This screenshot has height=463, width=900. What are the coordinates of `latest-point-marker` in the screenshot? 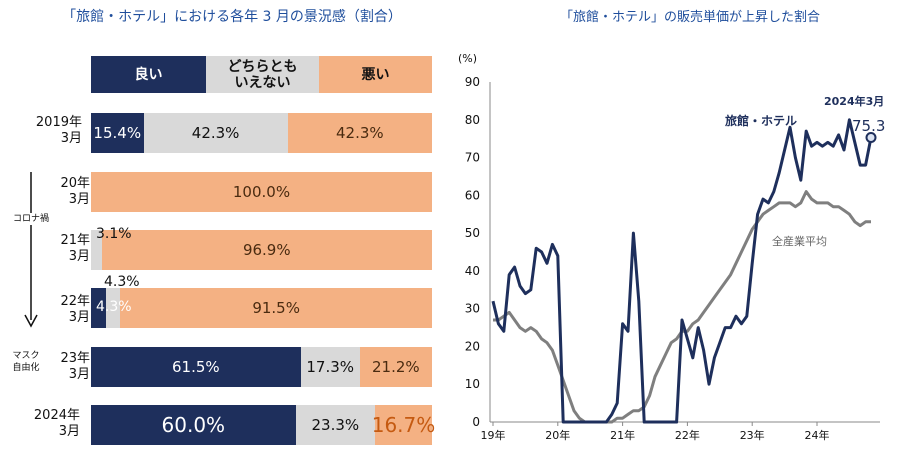 It's located at (871, 138).